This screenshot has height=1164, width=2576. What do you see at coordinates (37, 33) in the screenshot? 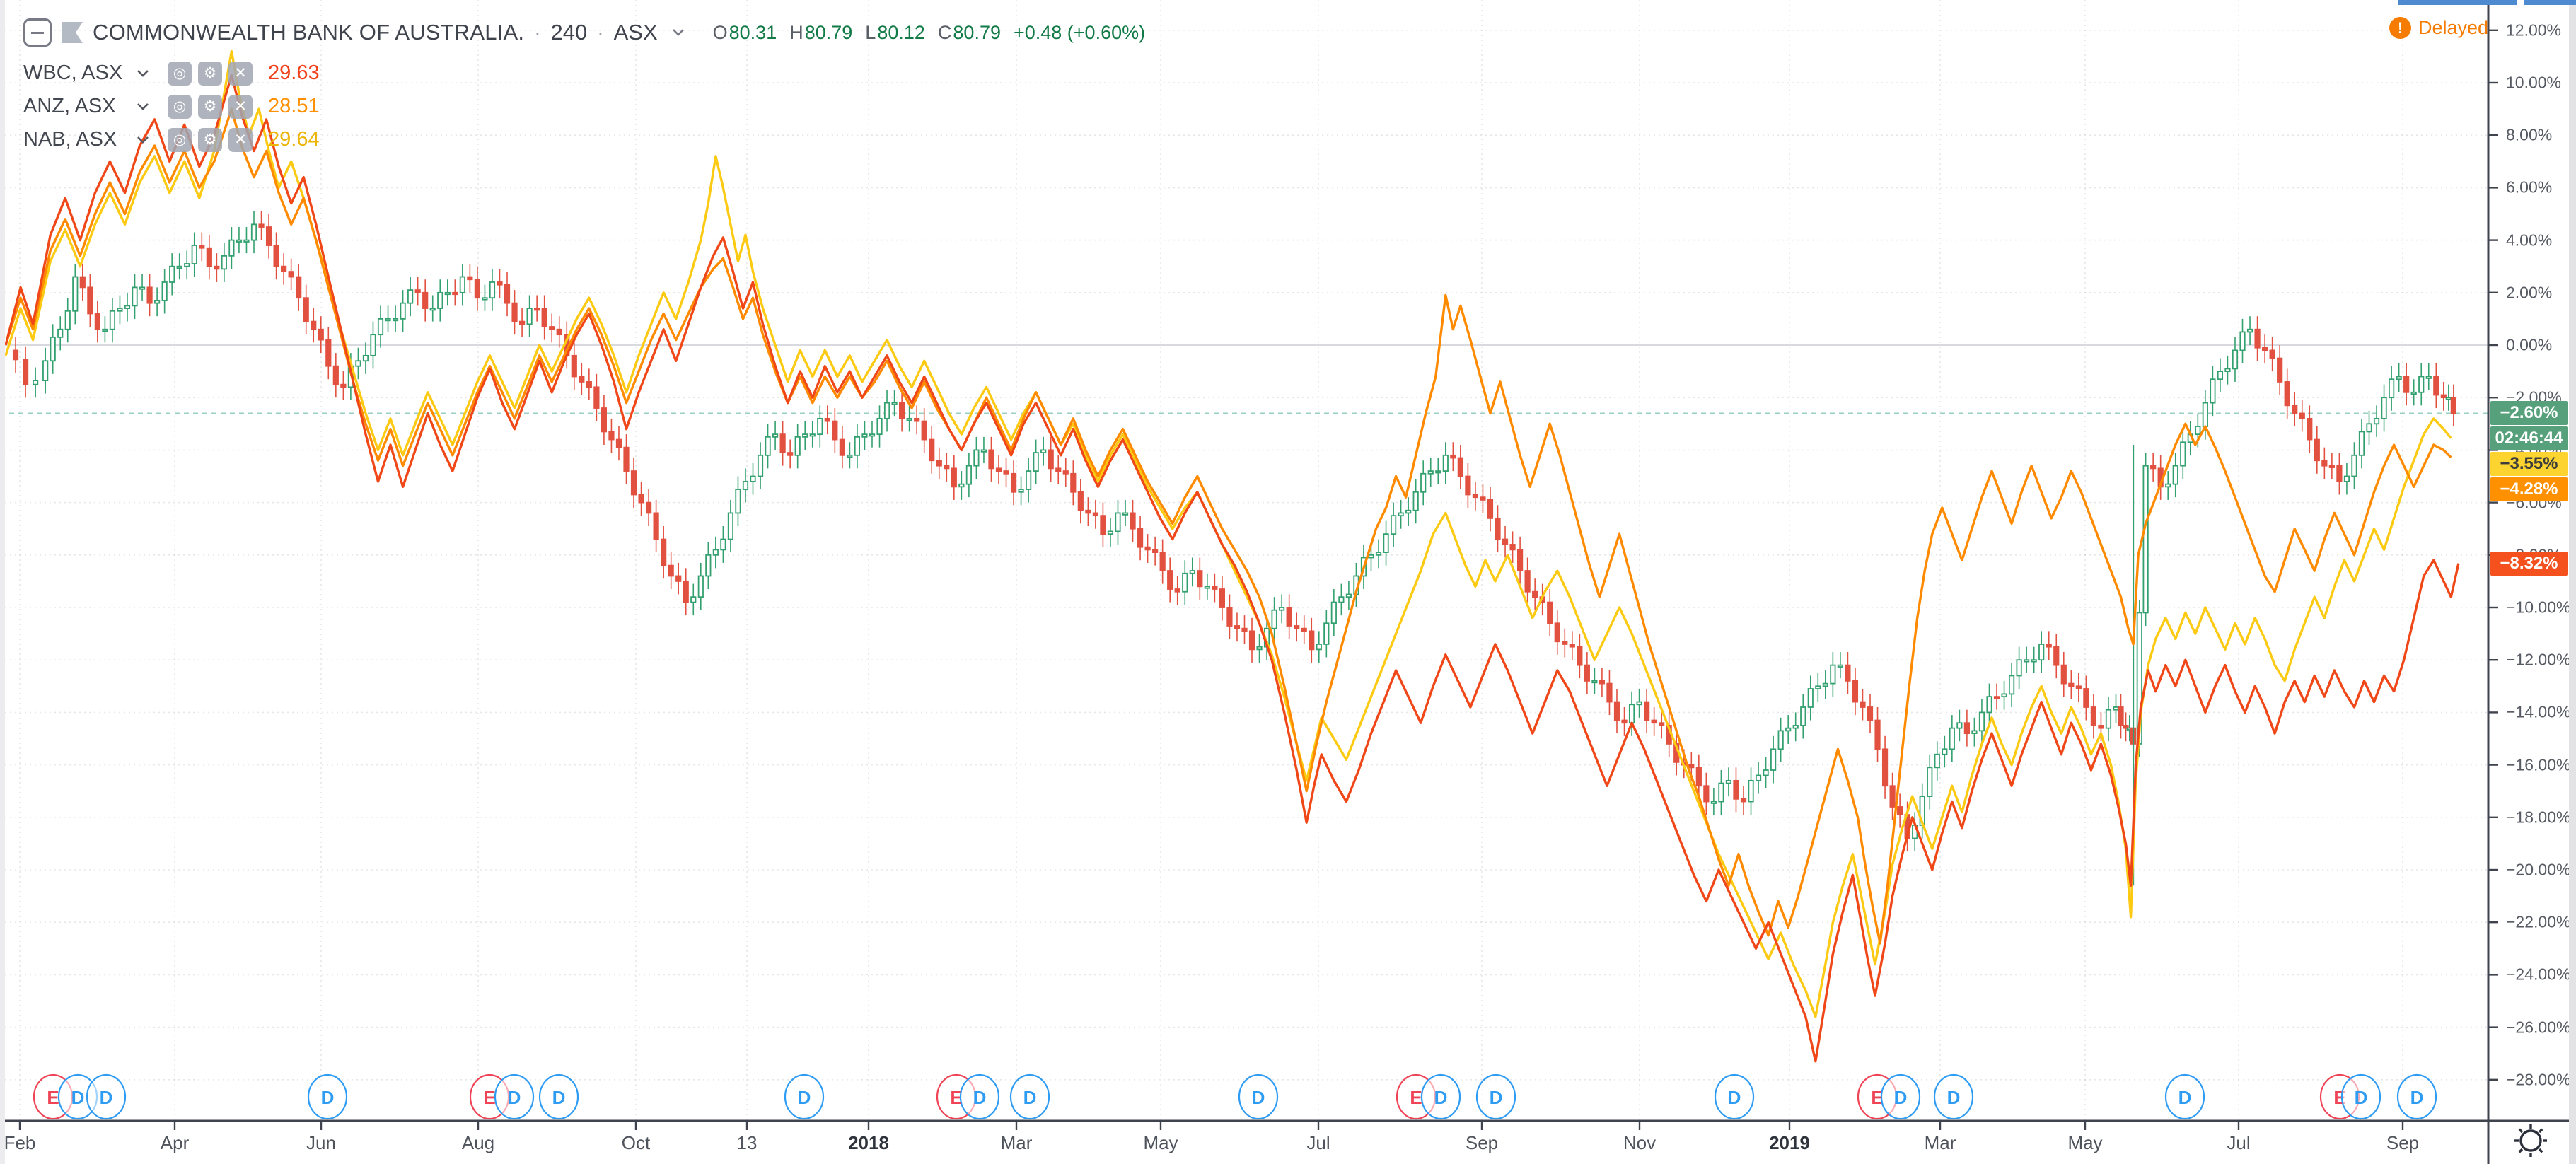
I see `legend-collapse-icon` at bounding box center [37, 33].